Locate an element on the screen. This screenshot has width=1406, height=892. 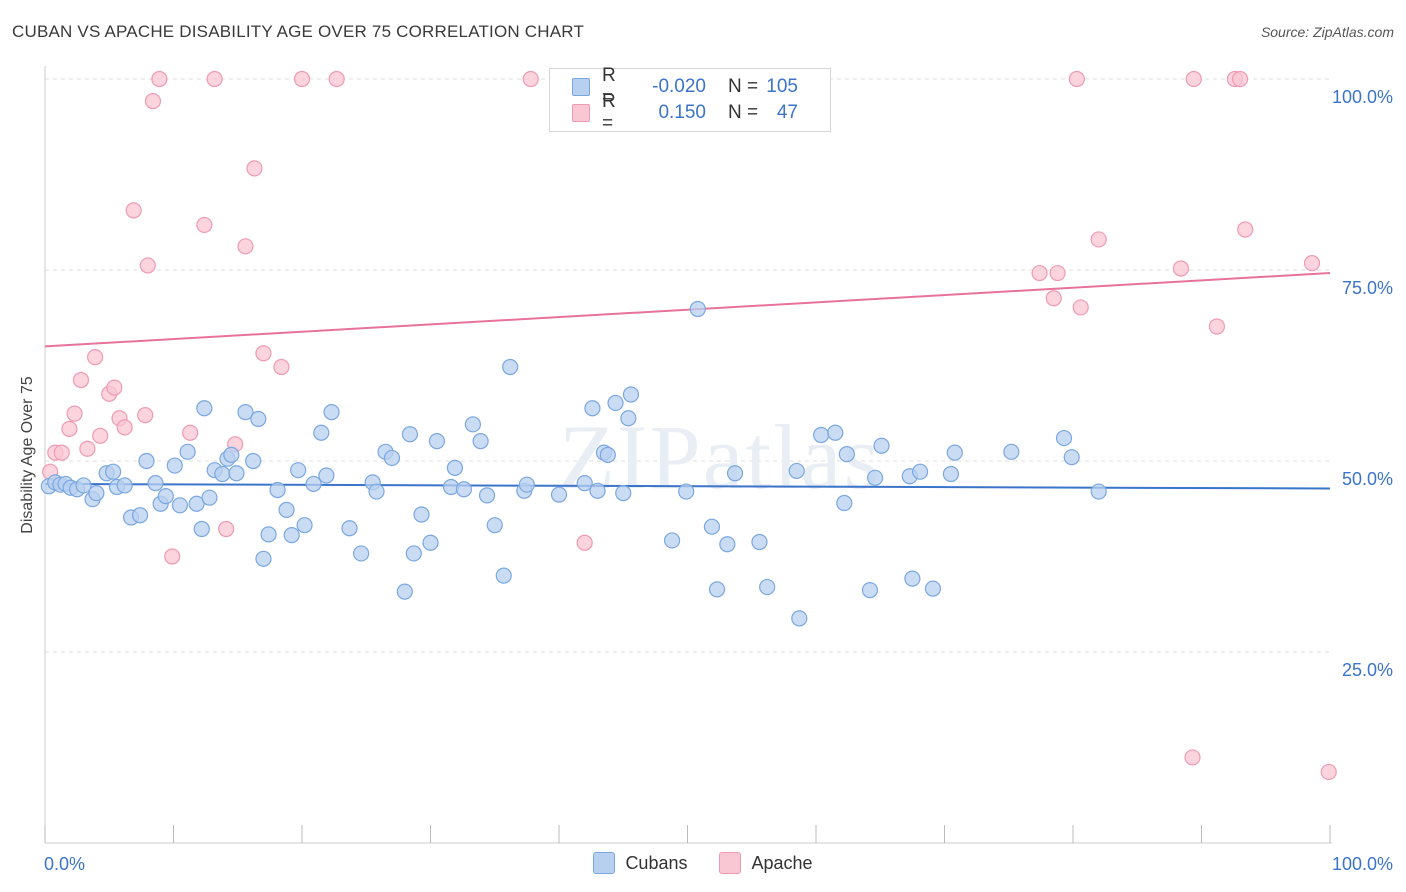
stats-legend: R = -0.020 N = 105 R = 0.150 N = 47 is located at coordinates (690, 99).